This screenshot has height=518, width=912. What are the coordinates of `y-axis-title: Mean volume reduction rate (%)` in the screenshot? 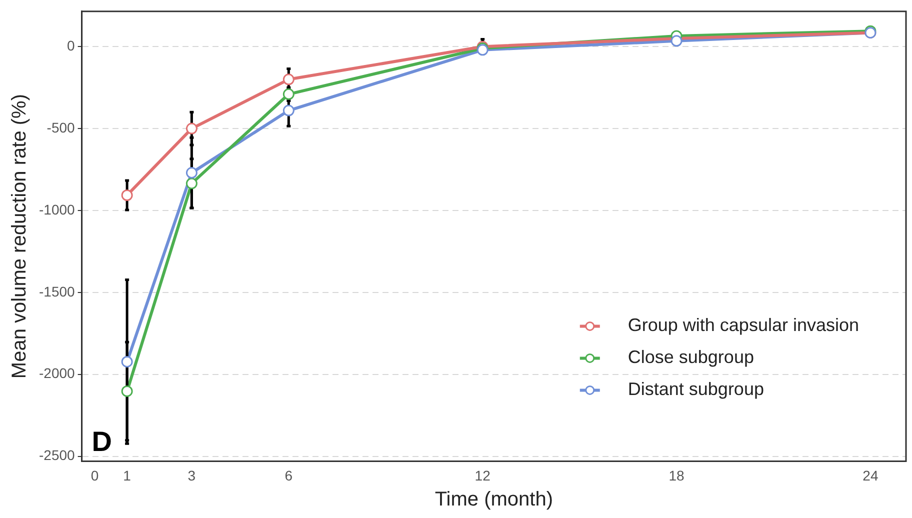 It's located at (19, 236).